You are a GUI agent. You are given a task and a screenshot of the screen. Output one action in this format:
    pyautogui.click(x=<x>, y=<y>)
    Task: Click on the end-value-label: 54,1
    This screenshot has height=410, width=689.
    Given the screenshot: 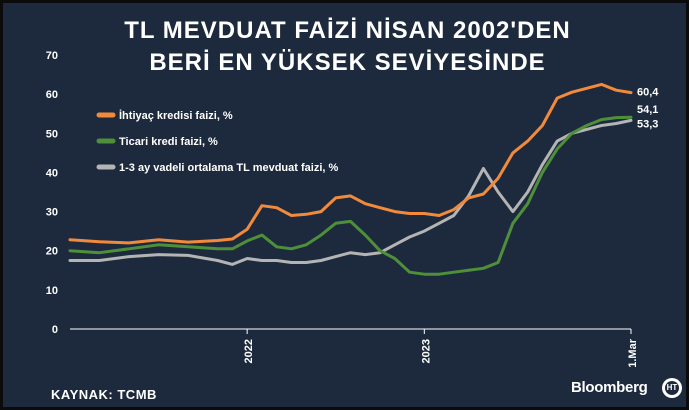 What is the action you would take?
    pyautogui.click(x=647, y=110)
    